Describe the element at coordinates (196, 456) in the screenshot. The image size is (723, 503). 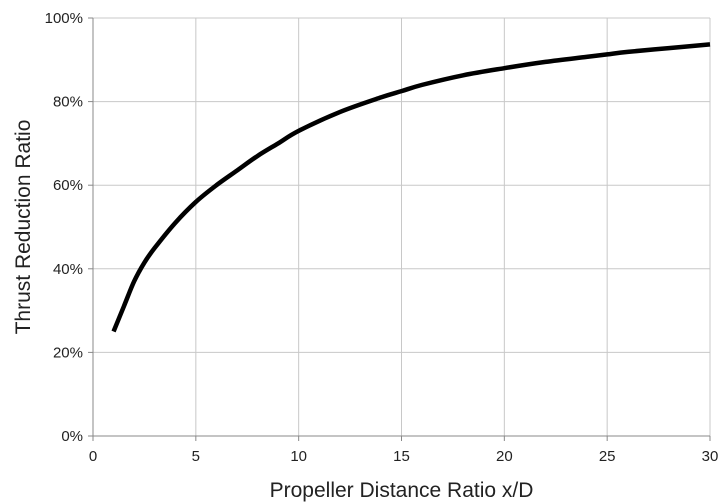
I see `x-tick-label: 5` at that location.